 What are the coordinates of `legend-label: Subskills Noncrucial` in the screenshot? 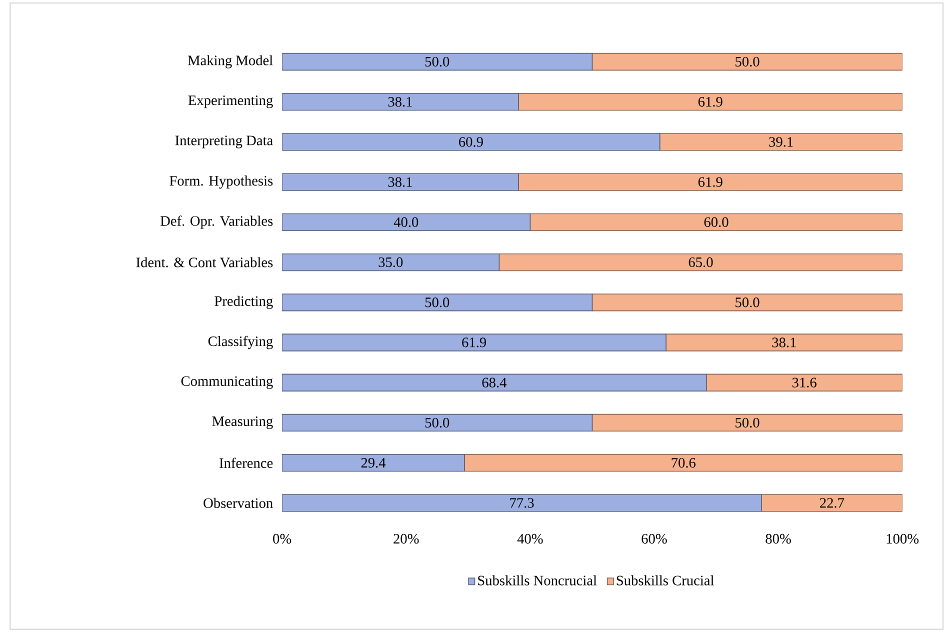 It's located at (537, 580).